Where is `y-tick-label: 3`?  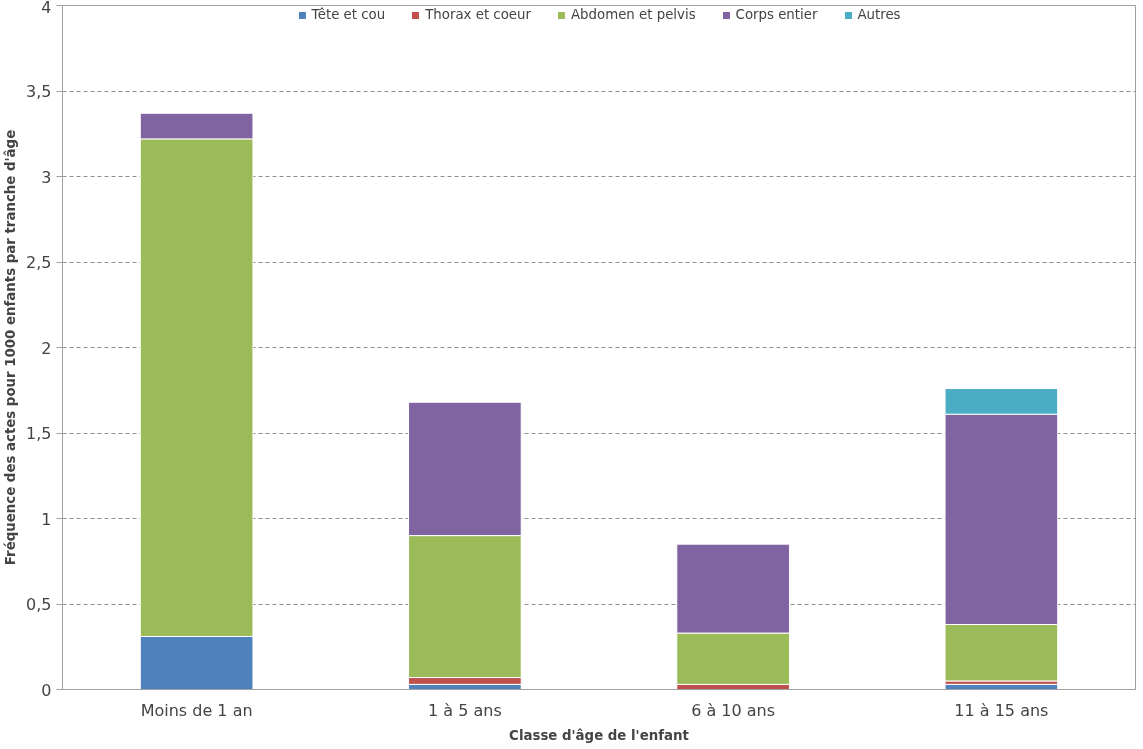
y-tick-label: 3 is located at coordinates (46, 177).